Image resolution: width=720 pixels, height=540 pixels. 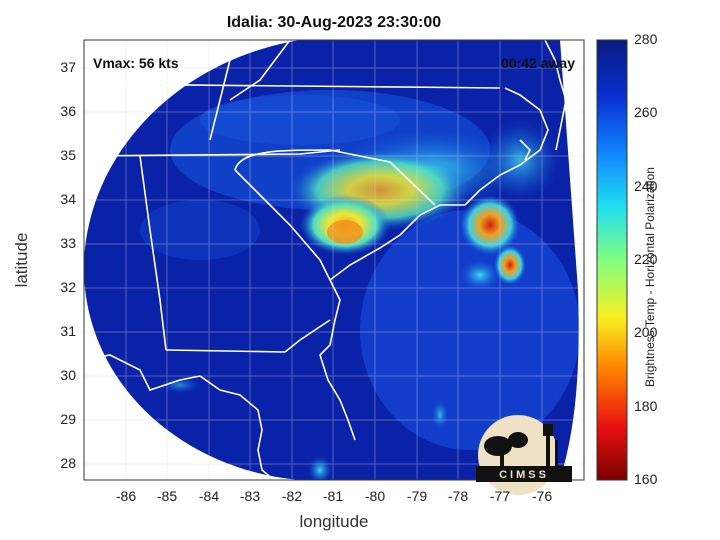 What do you see at coordinates (375, 496) in the screenshot?
I see `x-tick-label: -80` at bounding box center [375, 496].